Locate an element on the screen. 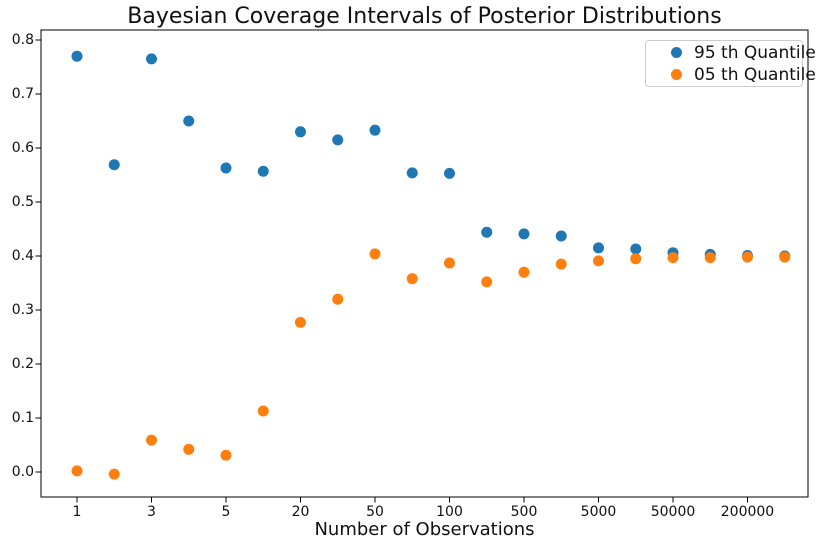  y-tick-label: 0.6 is located at coordinates (22, 148).